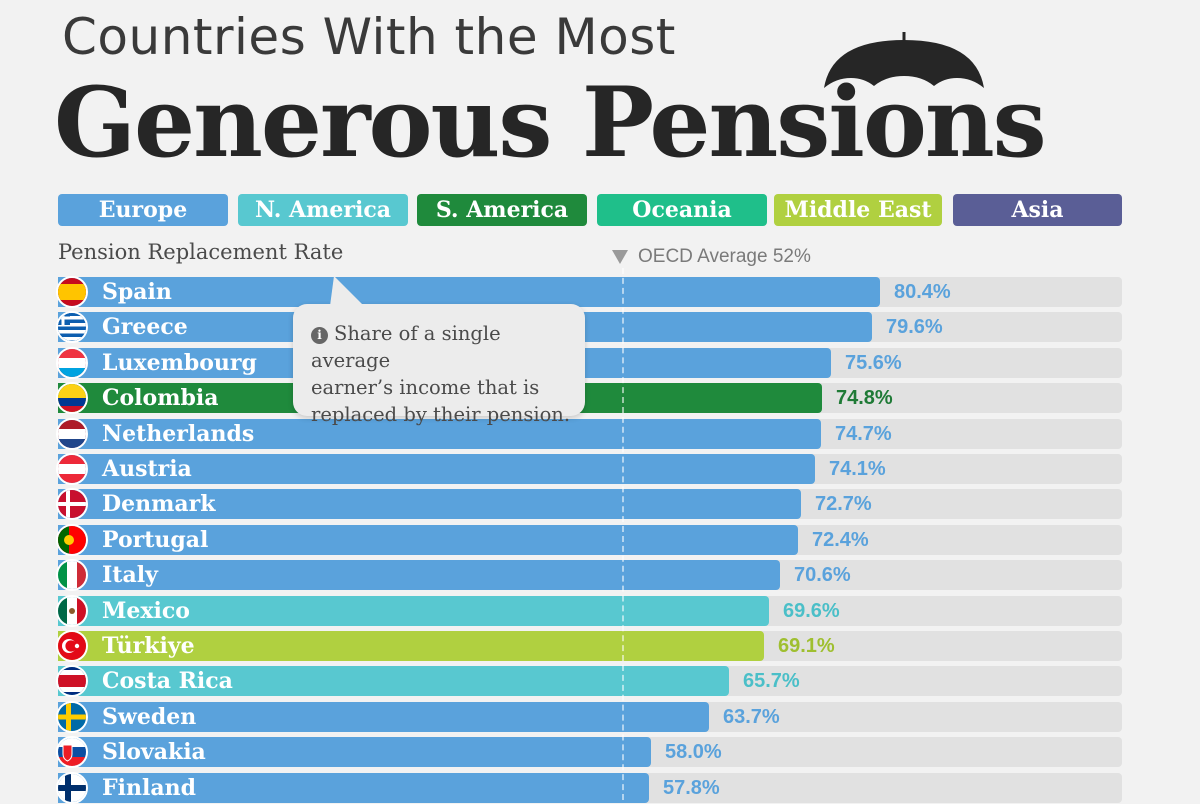 This screenshot has width=1200, height=804. I want to click on bar-mexico, so click(413, 611).